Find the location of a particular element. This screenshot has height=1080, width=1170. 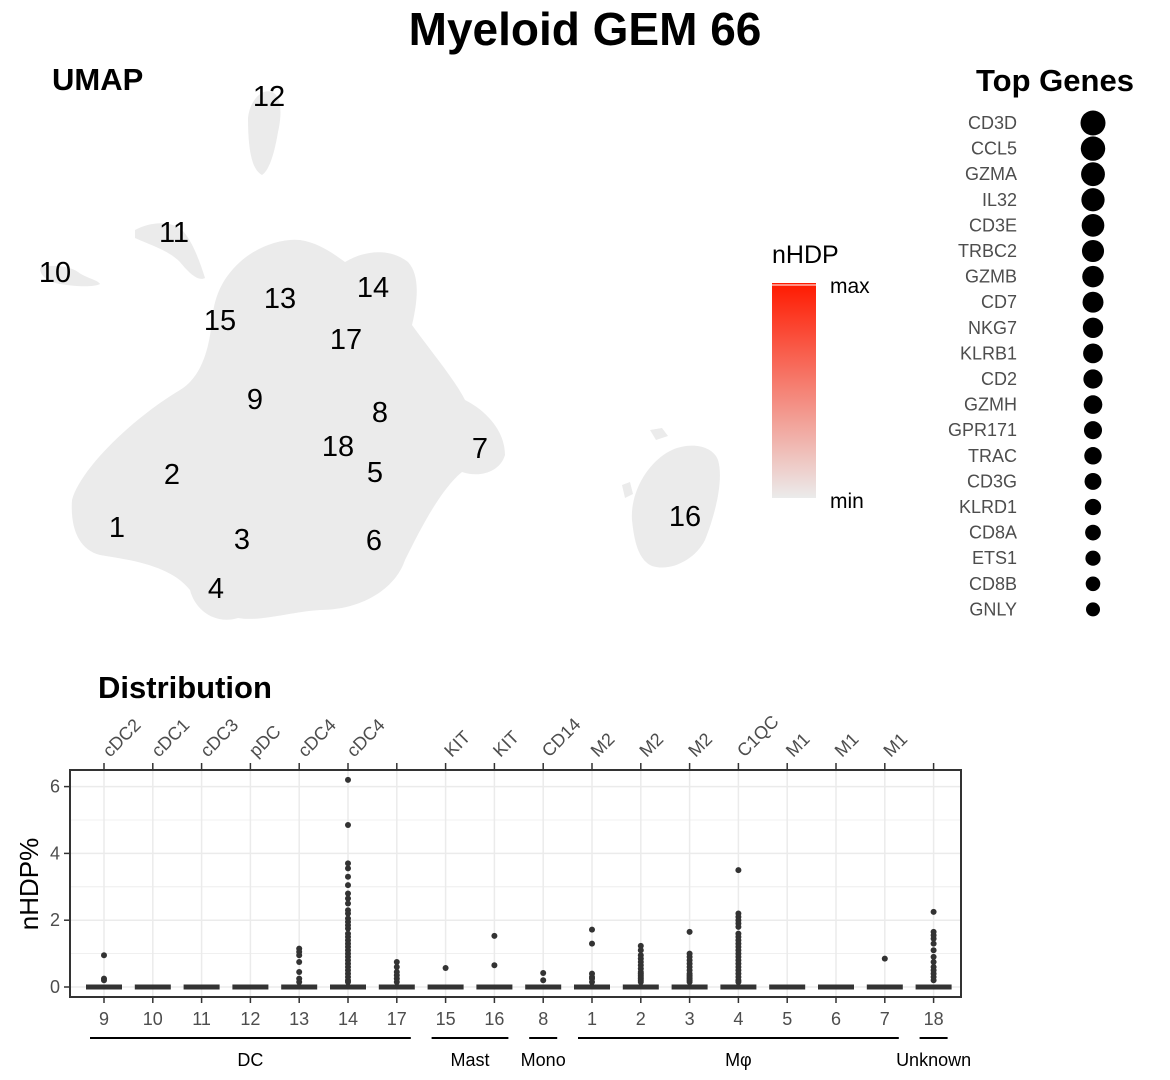

x-top-label: pDC is located at coordinates (265, 741).